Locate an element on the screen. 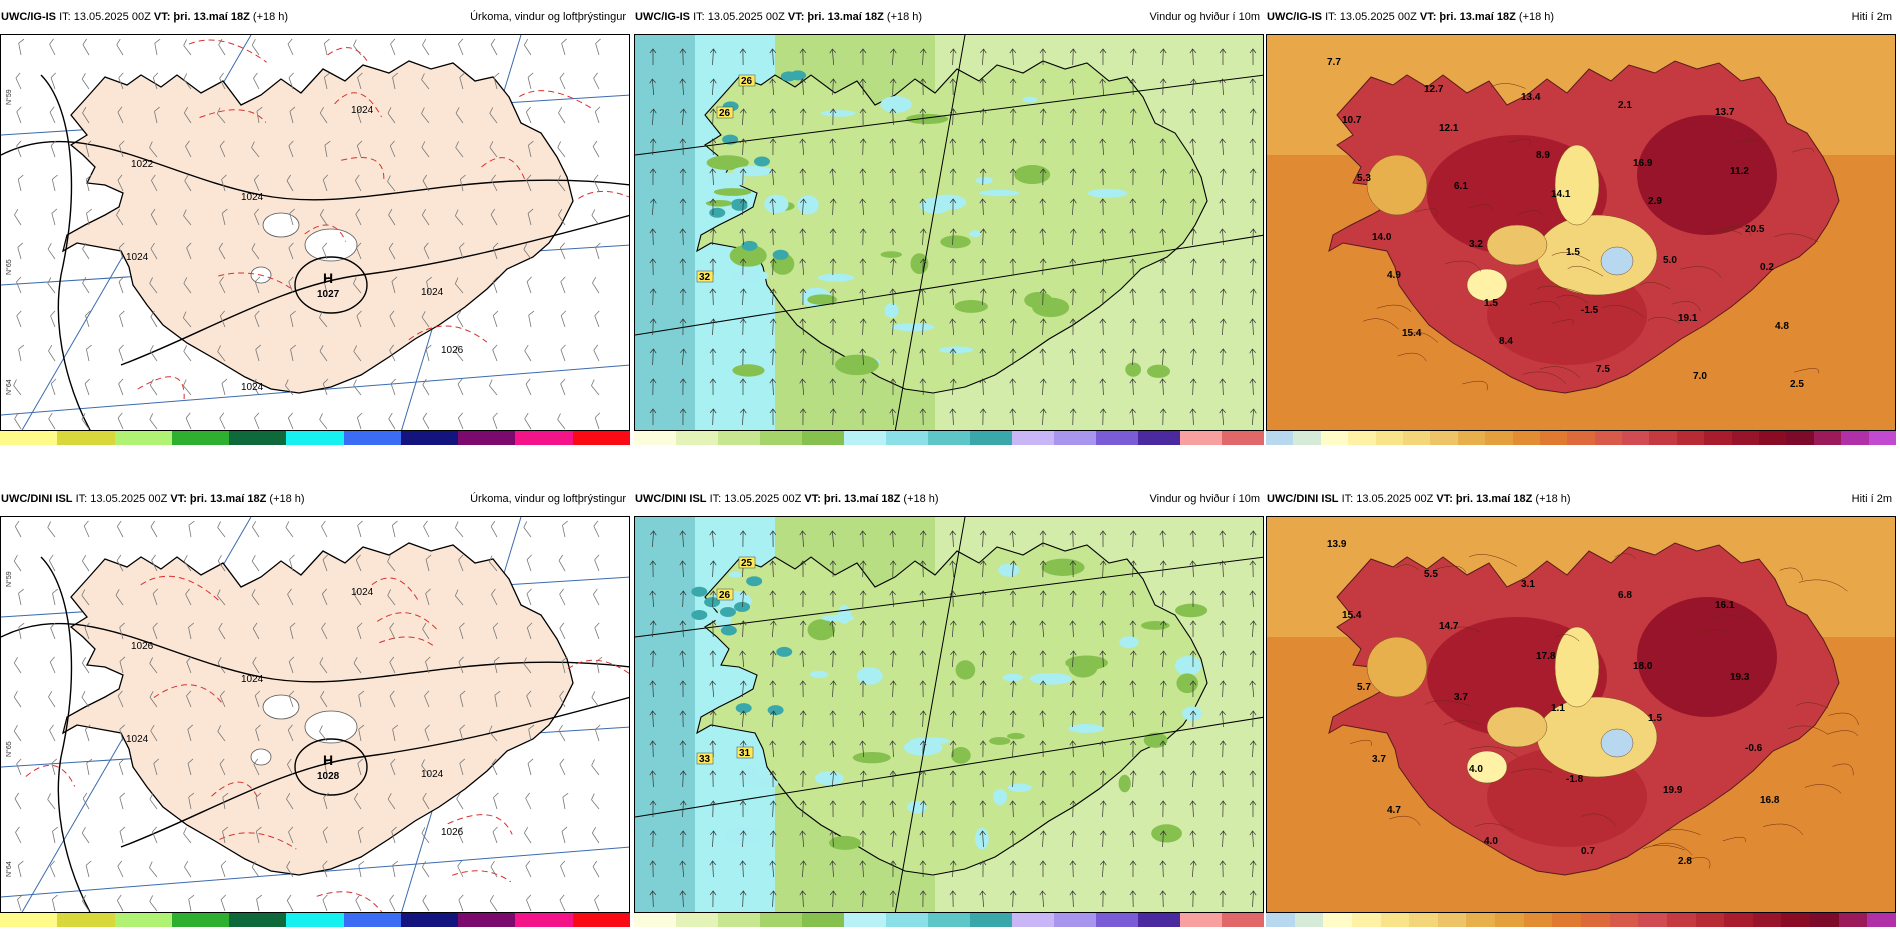  gust-label-box is located at coordinates (705, 758).